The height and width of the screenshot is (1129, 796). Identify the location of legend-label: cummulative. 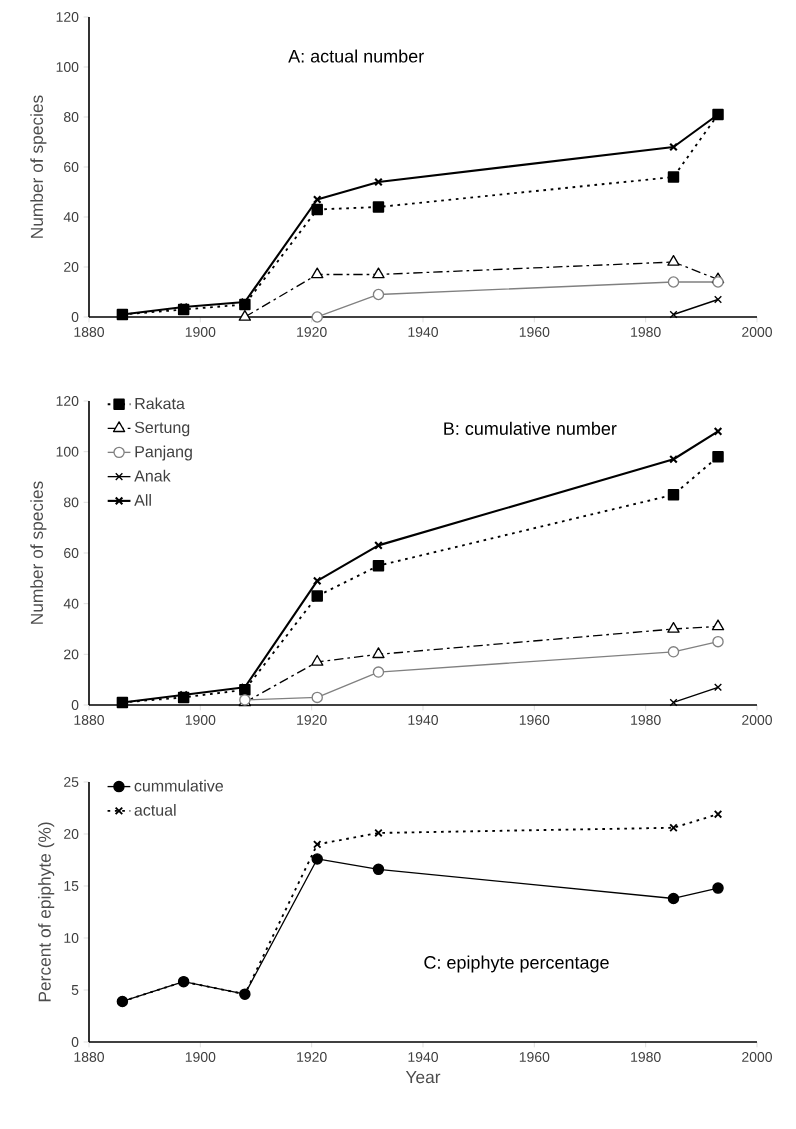
(178, 785).